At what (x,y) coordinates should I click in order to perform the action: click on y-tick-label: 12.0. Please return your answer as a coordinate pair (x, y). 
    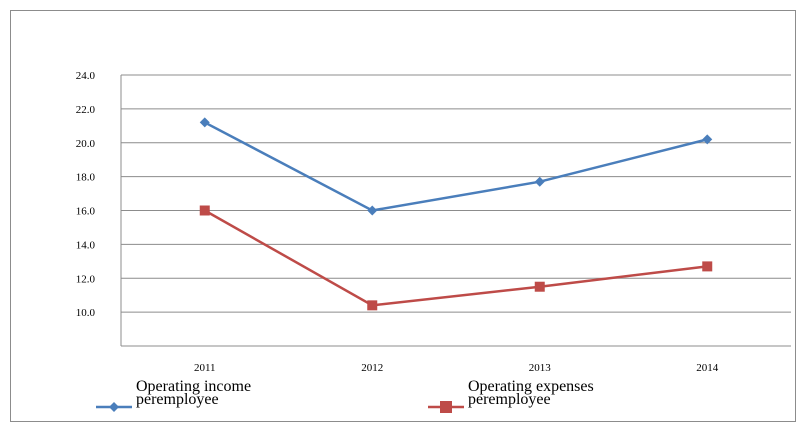
    Looking at the image, I should click on (86, 279).